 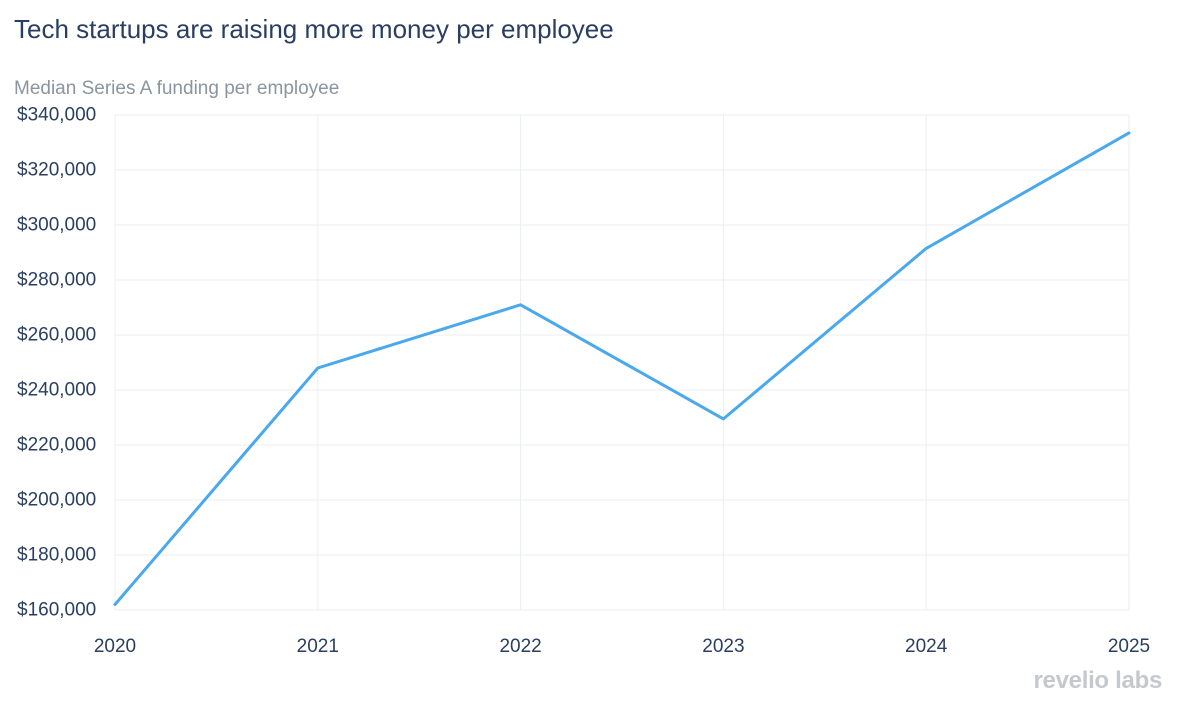 What do you see at coordinates (56, 280) in the screenshot?
I see `y-tick-label: $280,000` at bounding box center [56, 280].